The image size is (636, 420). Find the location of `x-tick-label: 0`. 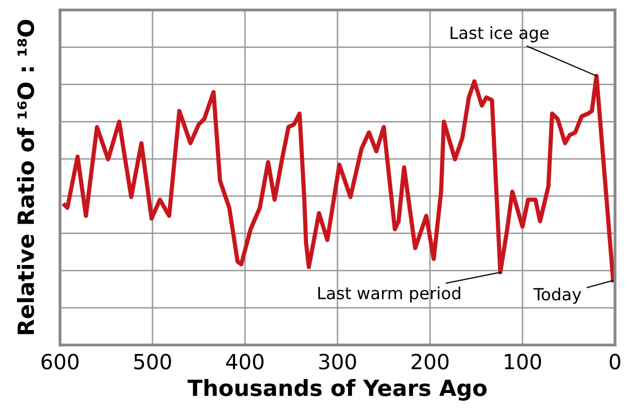

x-tick-label: 0 is located at coordinates (615, 362).